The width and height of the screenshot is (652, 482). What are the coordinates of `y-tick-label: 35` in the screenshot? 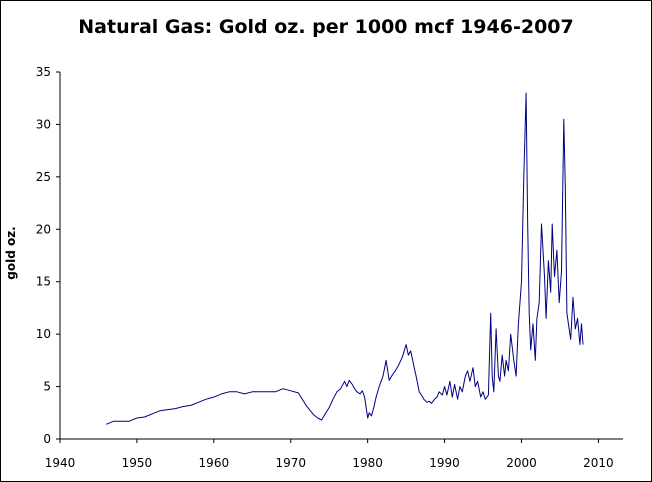 It's located at (43, 72).